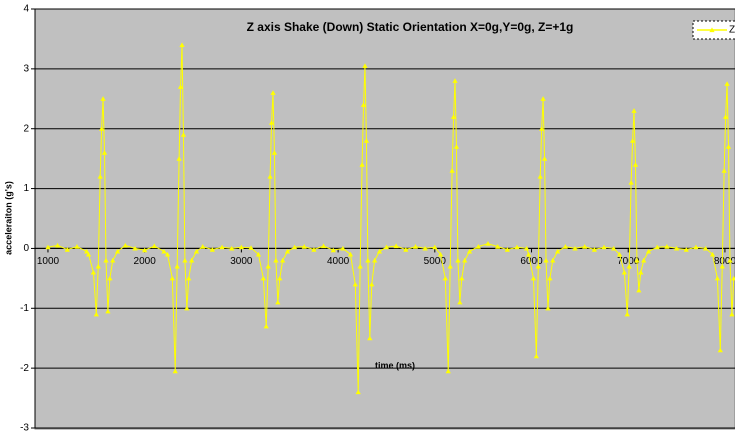 The image size is (735, 434). What do you see at coordinates (26, 68) in the screenshot?
I see `y-tick-label: 3` at bounding box center [26, 68].